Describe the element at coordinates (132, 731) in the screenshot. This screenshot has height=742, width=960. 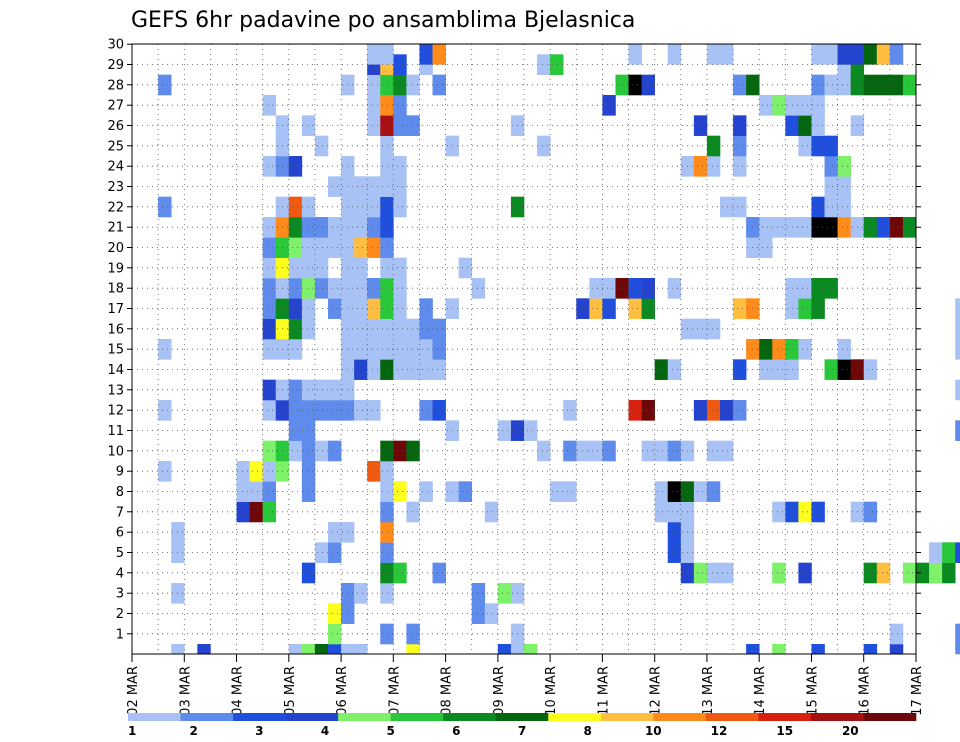
I see `colorbar-label: 1` at that location.